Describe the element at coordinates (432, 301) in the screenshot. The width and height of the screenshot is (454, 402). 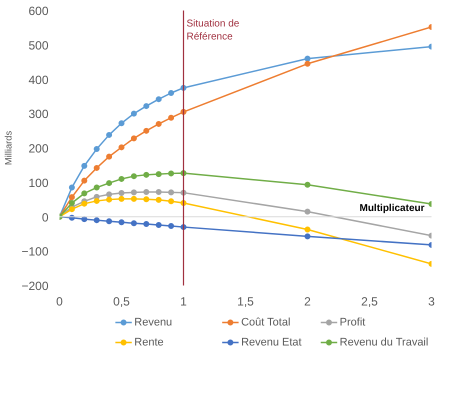
I see `x-tick-label: 3` at that location.